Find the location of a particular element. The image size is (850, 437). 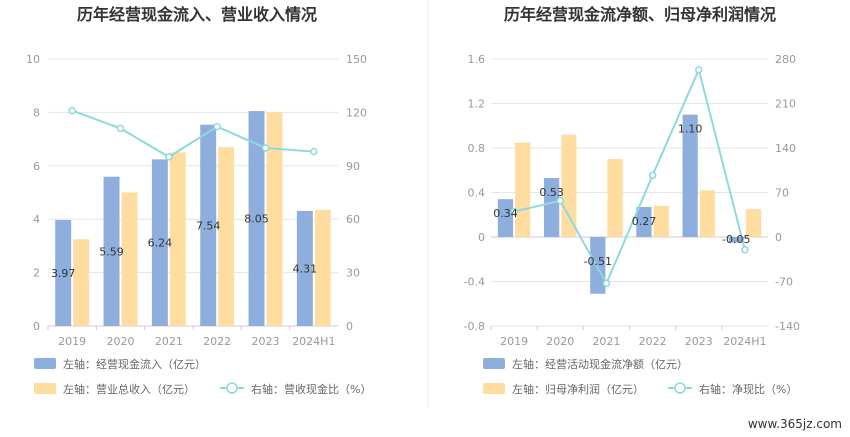

bar-value-label: 3.97 is located at coordinates (63, 273).